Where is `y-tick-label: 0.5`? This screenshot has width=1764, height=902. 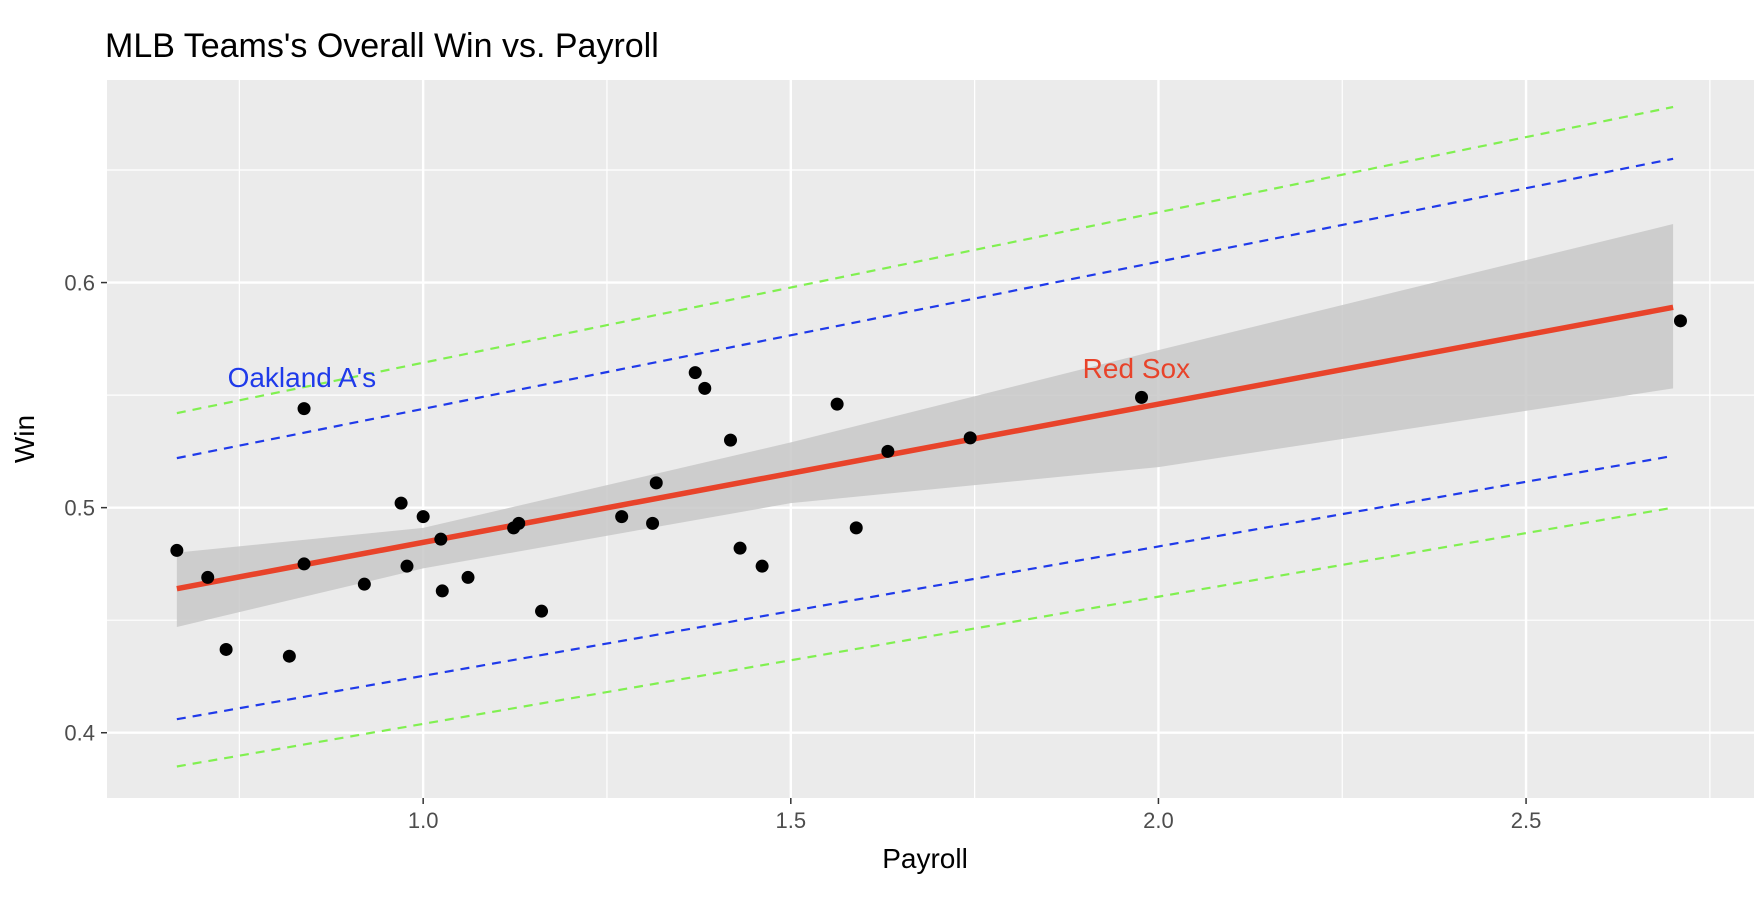
y-tick-label: 0.5 is located at coordinates (79, 508).